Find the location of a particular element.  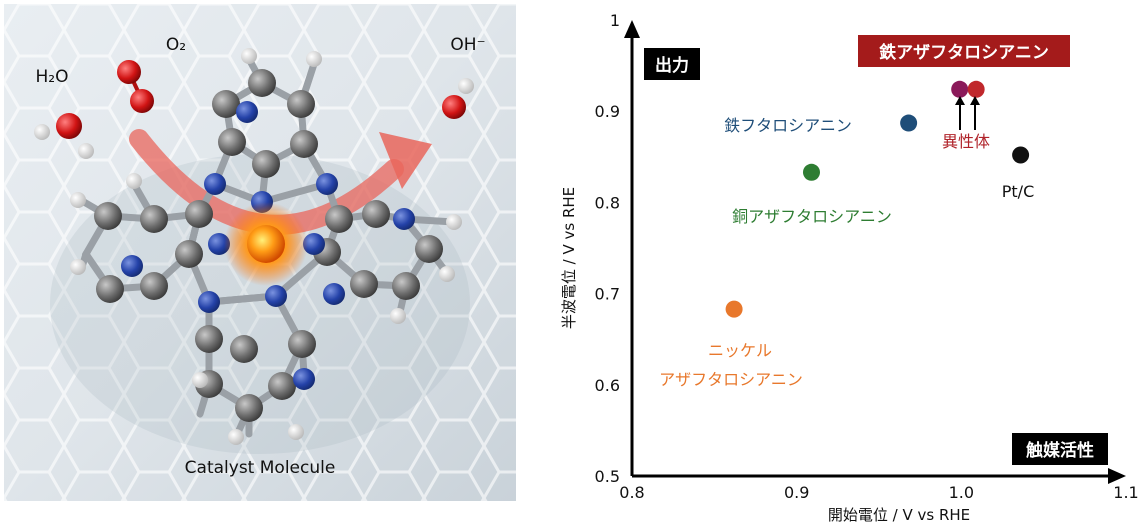

output-badge-text: 出力 is located at coordinates (672, 65).